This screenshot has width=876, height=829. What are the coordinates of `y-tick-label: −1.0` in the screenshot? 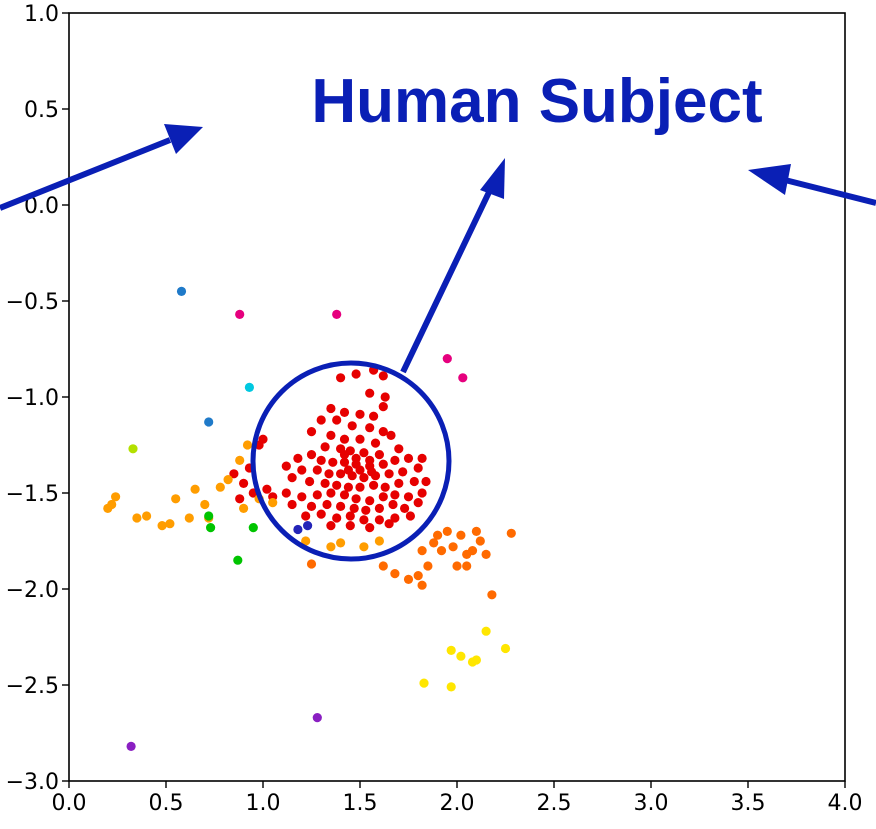 It's located at (32, 398).